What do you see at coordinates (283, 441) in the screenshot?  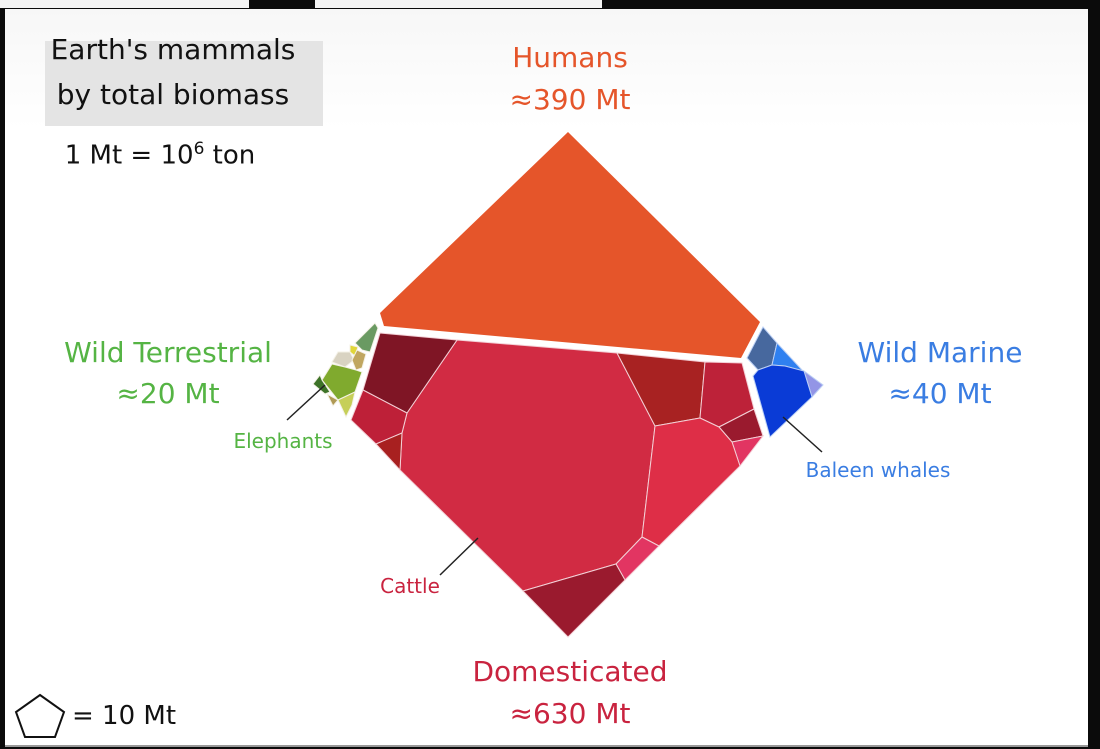 I see `elephants-callout: Elephants` at bounding box center [283, 441].